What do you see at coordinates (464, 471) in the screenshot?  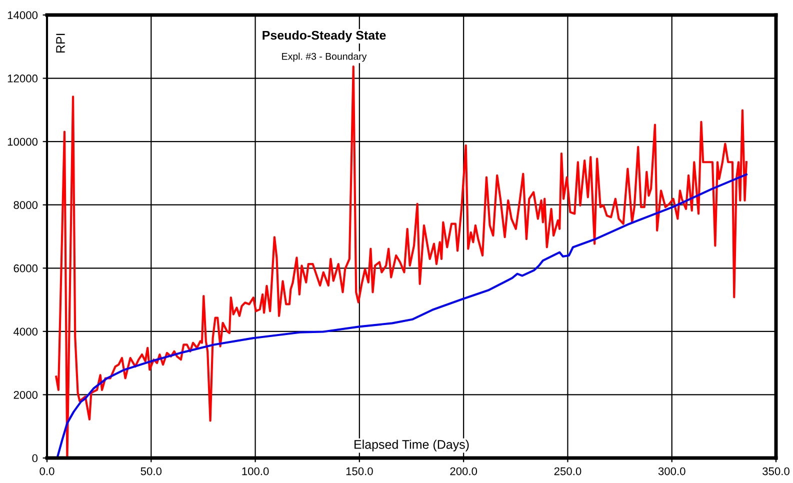 I see `x-tick-label: 200.0` at bounding box center [464, 471].